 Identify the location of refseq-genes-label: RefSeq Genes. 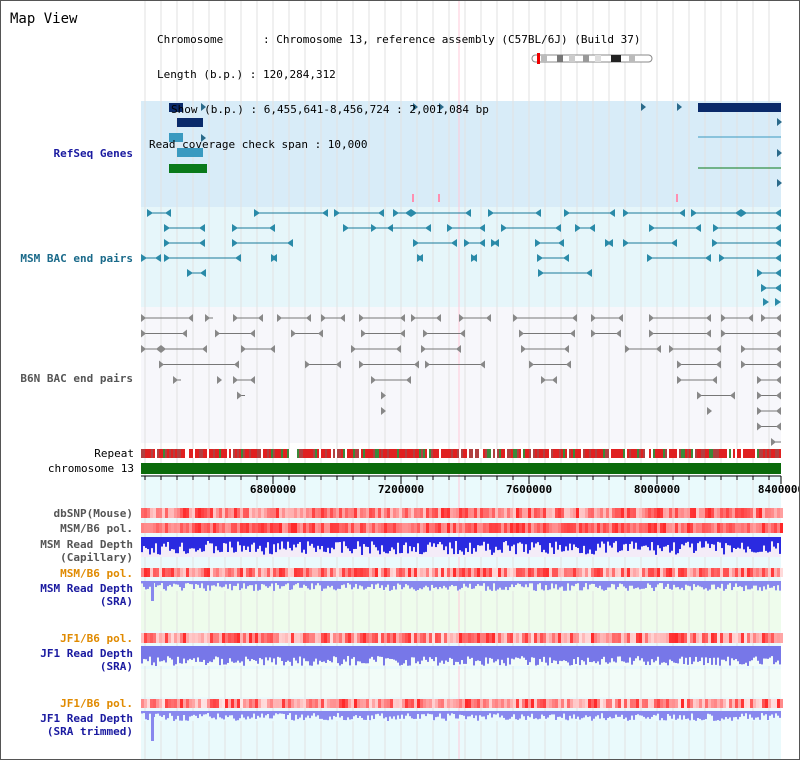
(93, 153).